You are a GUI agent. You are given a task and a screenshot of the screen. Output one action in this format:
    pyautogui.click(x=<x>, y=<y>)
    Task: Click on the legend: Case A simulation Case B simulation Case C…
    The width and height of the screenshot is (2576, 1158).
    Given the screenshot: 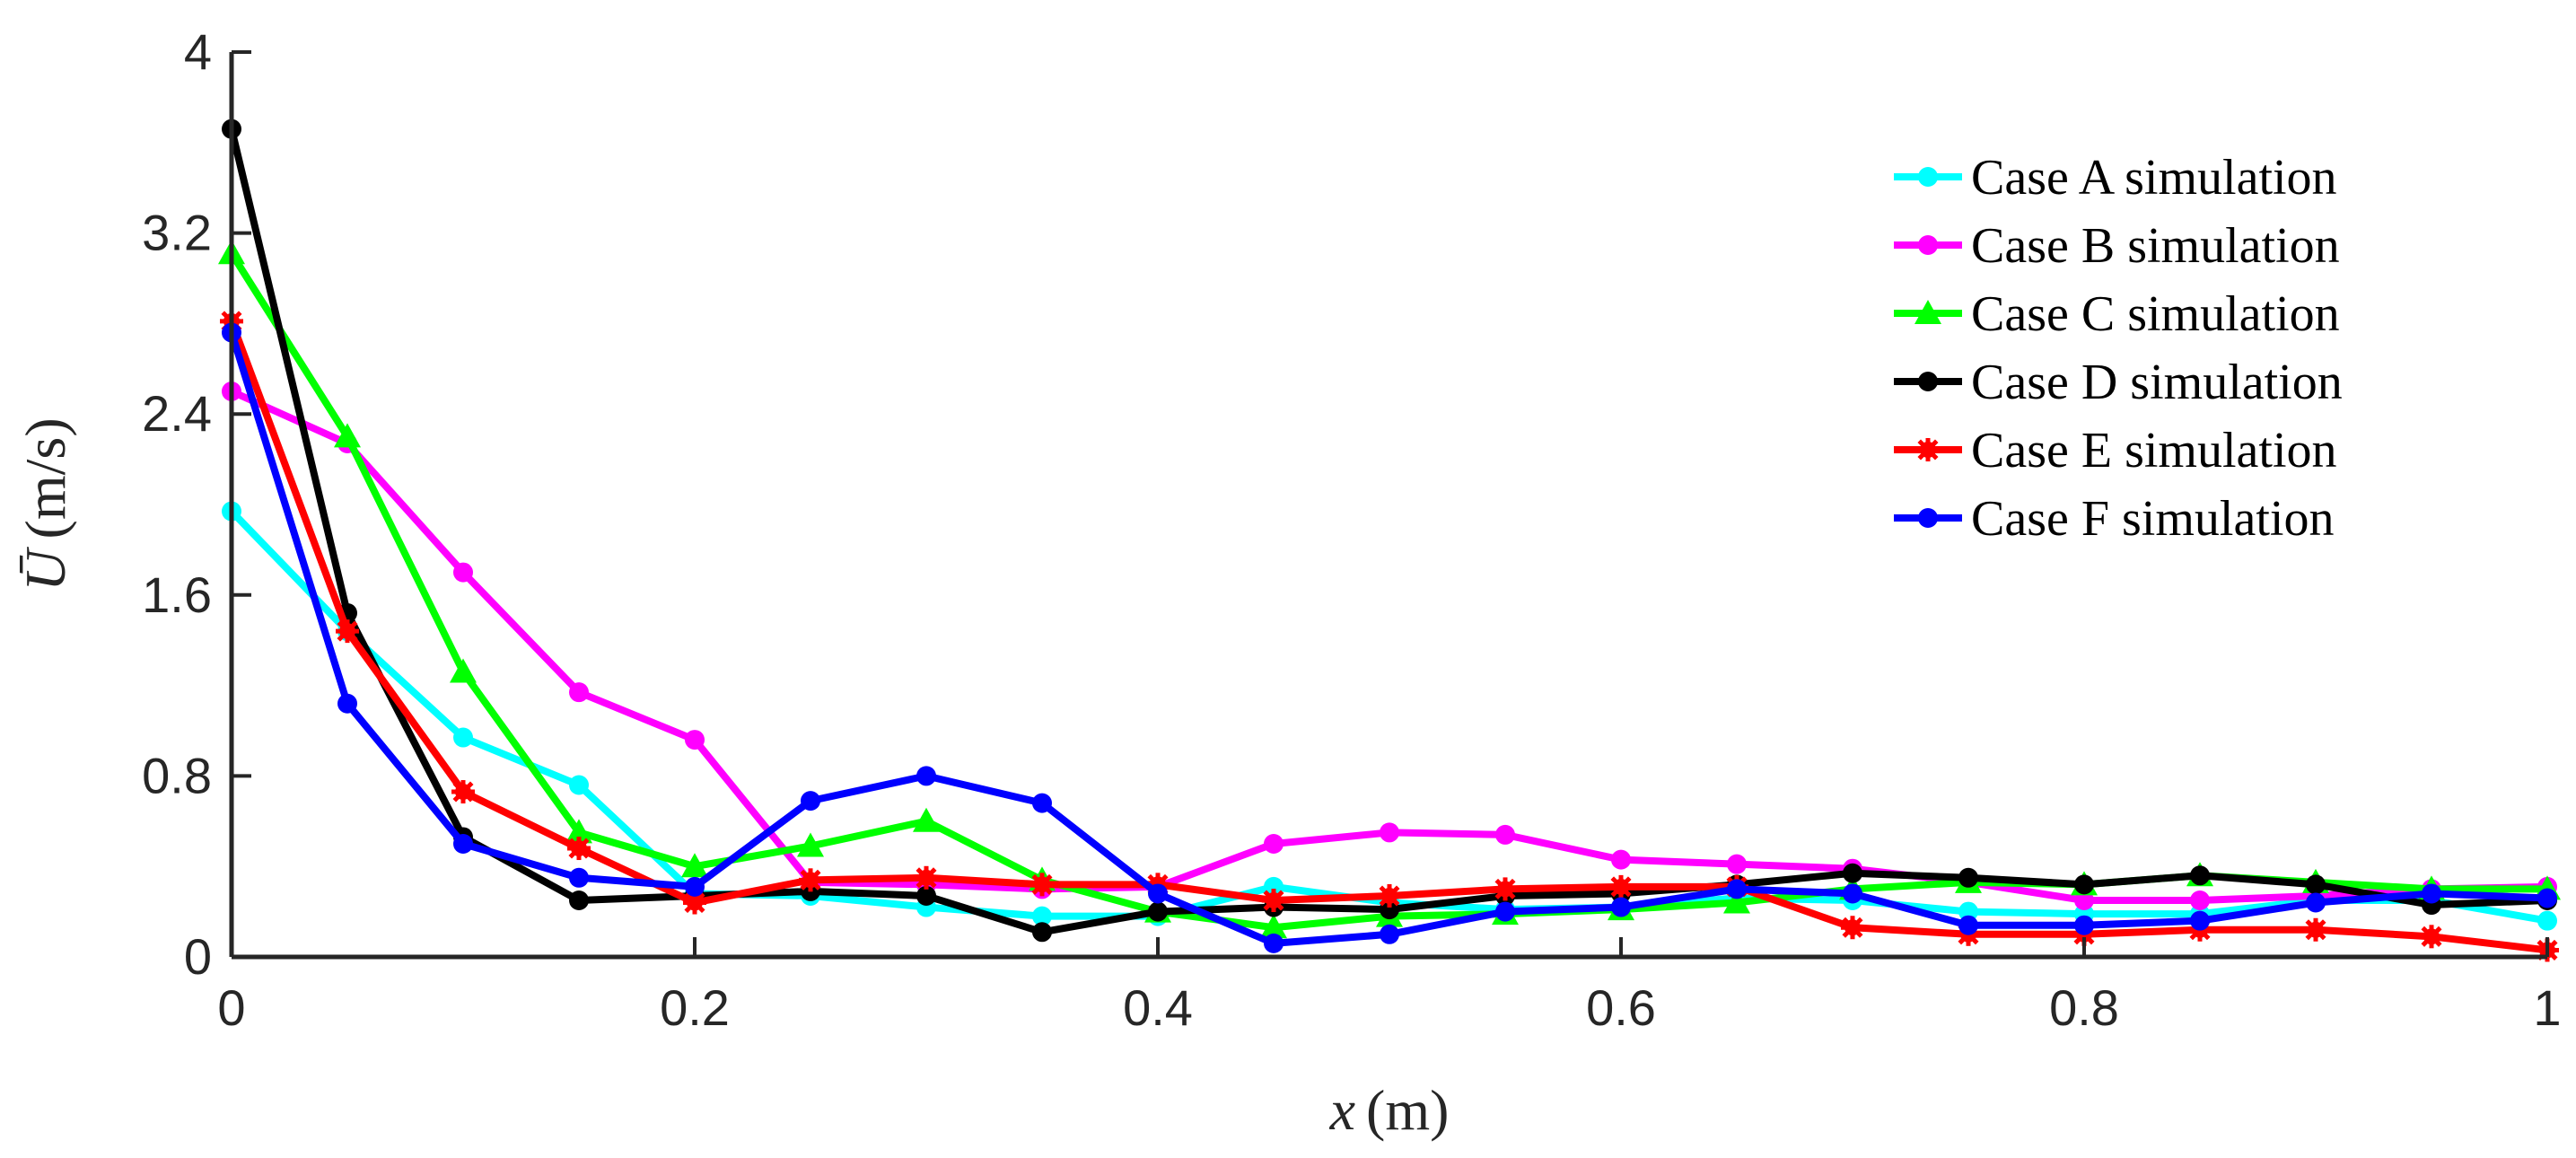 What is the action you would take?
    pyautogui.click(x=2118, y=348)
    